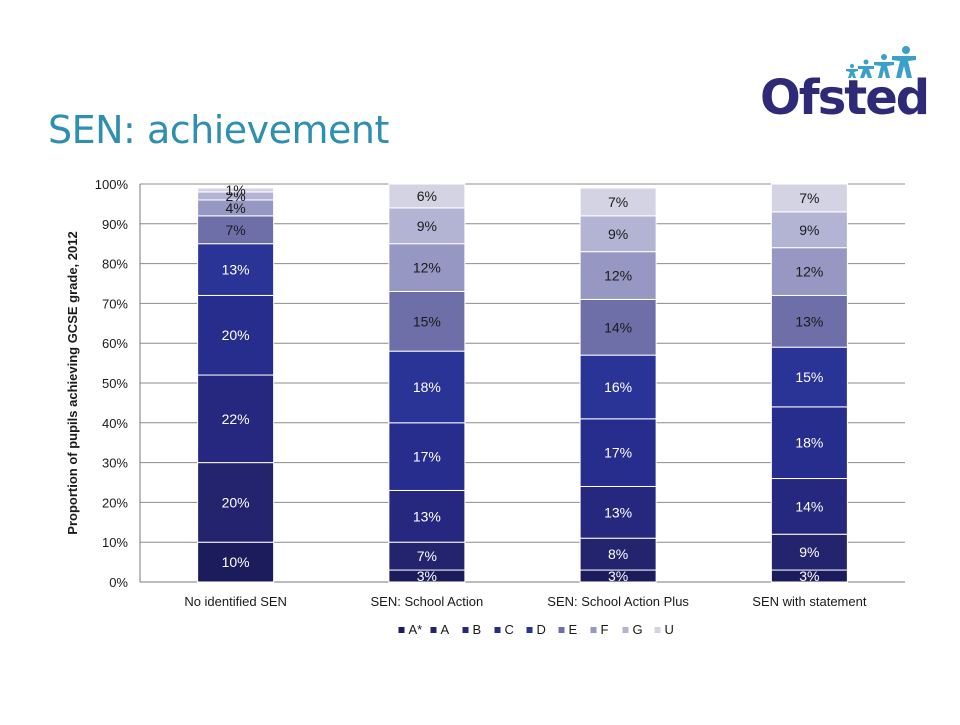 This screenshot has width=960, height=725. What do you see at coordinates (536, 629) in the screenshot?
I see `chart-legend: A* A B C D E F G U` at bounding box center [536, 629].